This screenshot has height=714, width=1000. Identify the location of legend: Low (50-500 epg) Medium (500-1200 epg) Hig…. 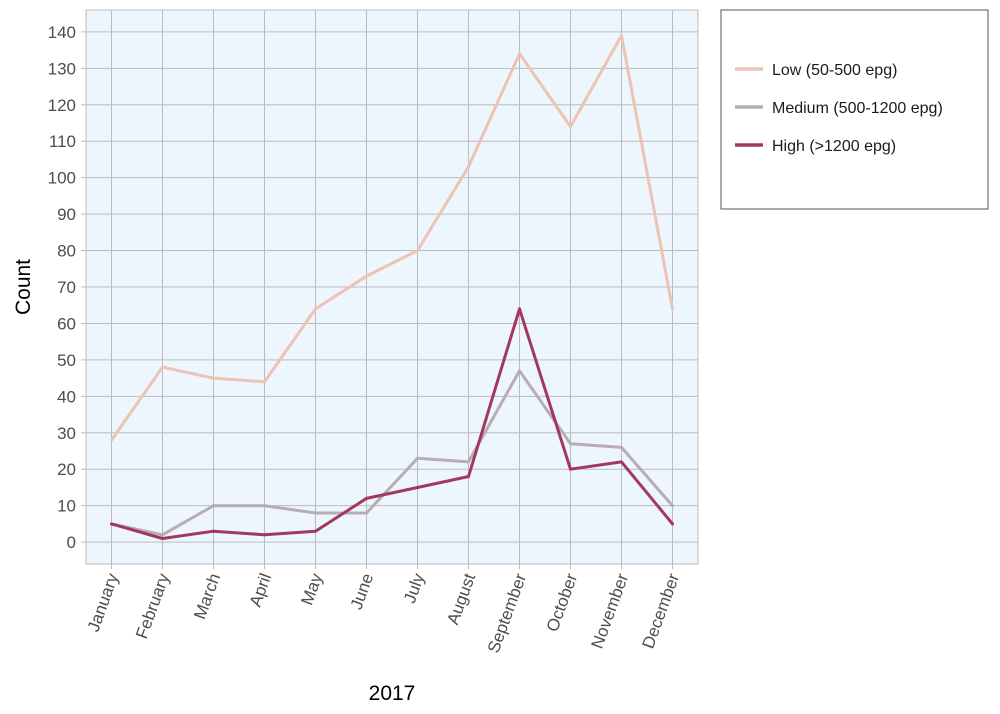
(854, 109).